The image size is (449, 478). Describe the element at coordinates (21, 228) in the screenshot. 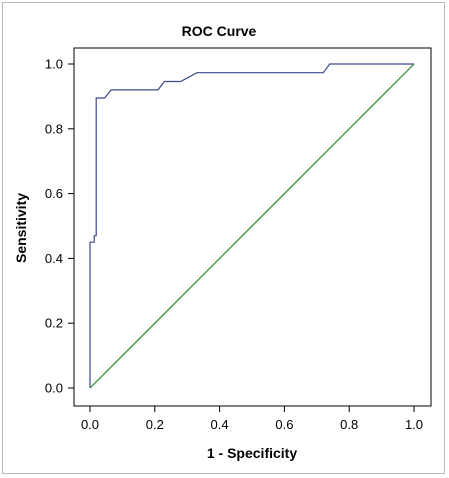

I see `y-axis-label: Sensitivity` at that location.